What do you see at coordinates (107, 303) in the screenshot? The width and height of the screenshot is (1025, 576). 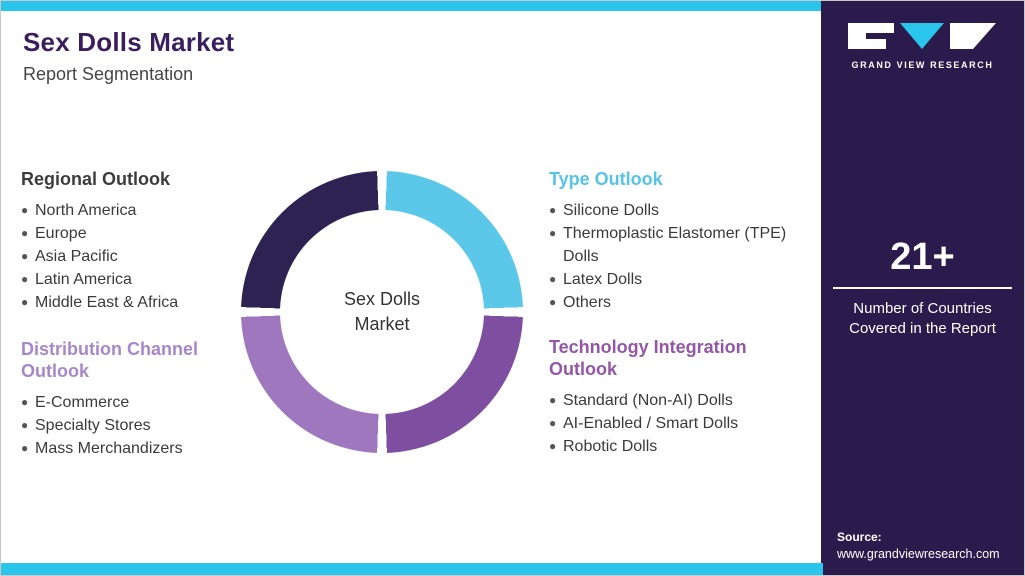 I see `list-item-label: Middle East & Africa` at bounding box center [107, 303].